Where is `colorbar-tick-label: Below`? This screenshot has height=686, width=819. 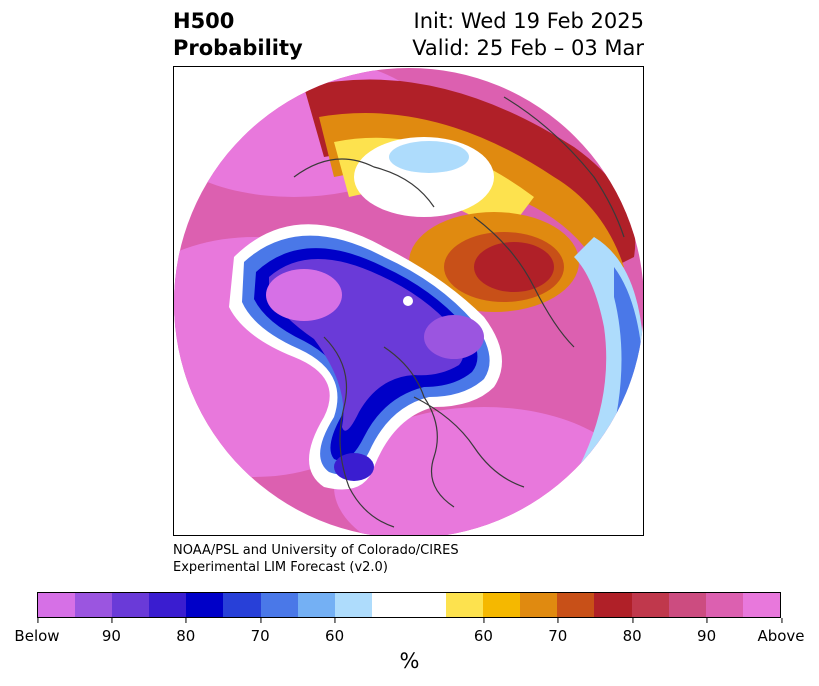
colorbar-tick-label: Below is located at coordinates (37, 631).